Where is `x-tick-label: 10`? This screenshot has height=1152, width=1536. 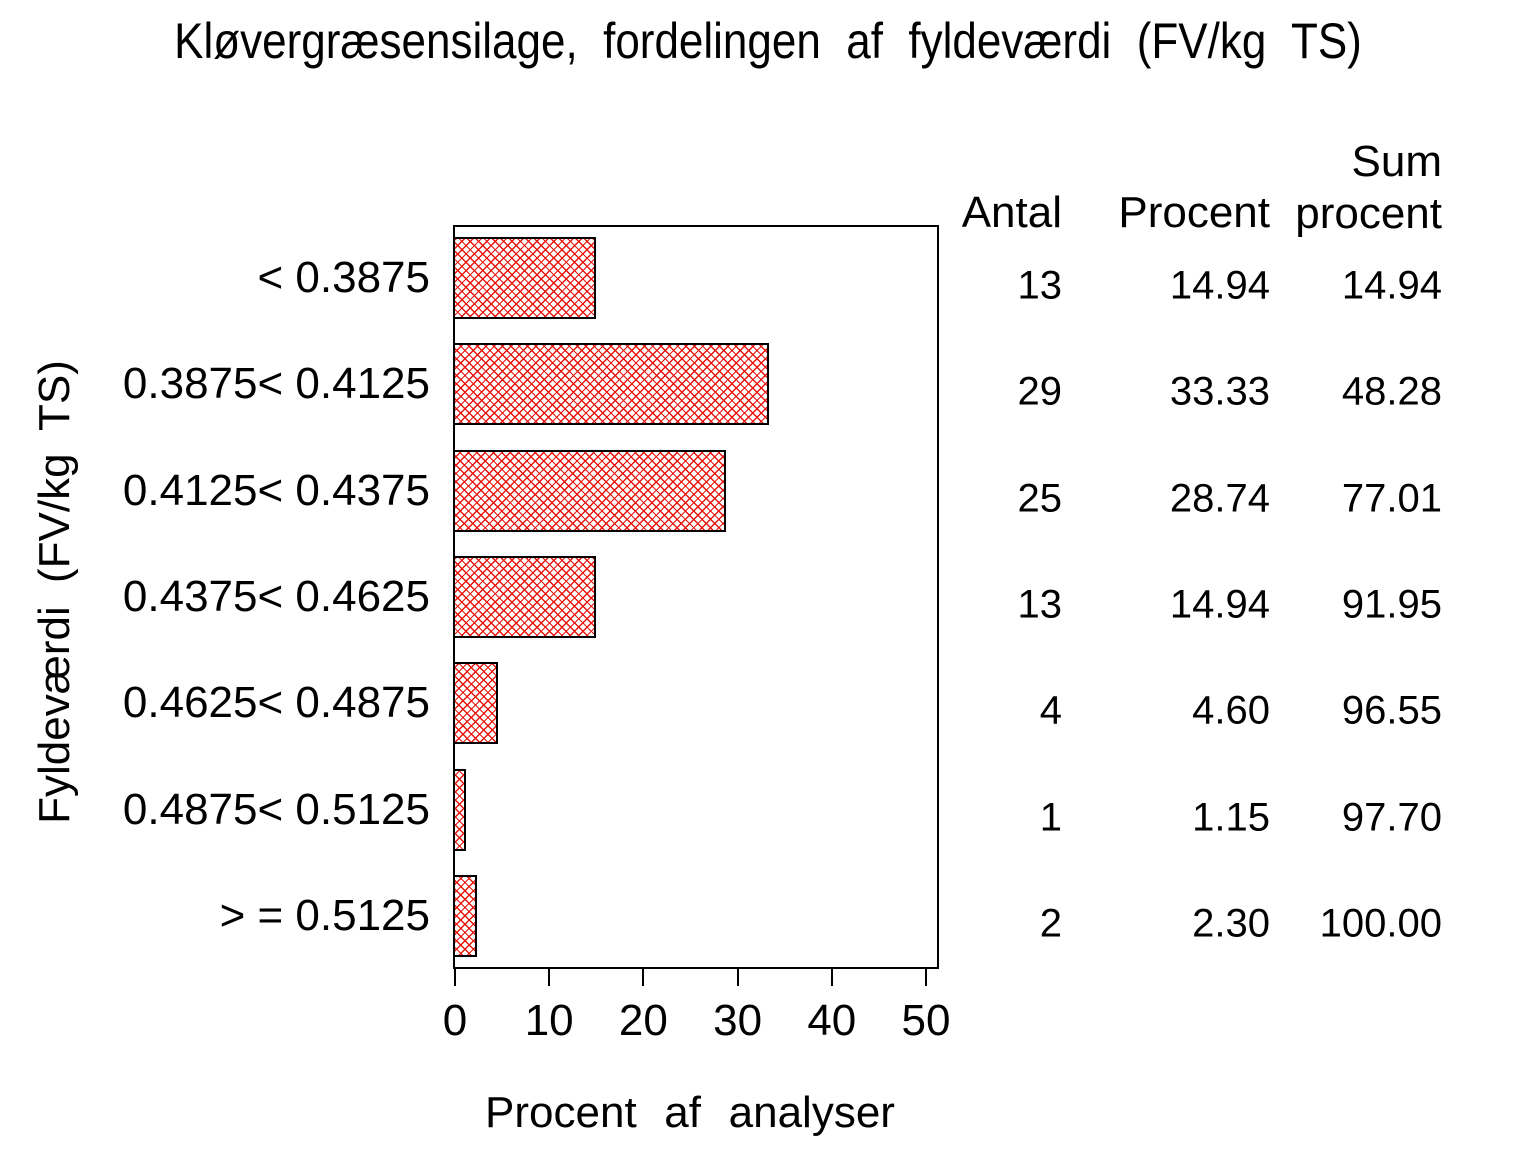 x-tick-label: 10 is located at coordinates (549, 1020).